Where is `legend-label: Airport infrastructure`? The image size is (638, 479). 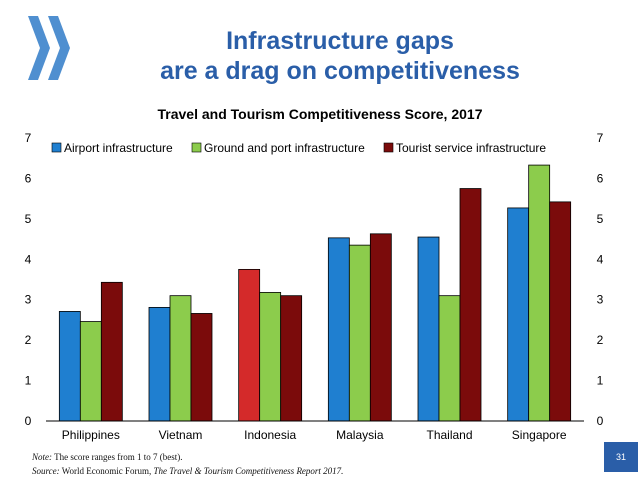 legend-label: Airport infrastructure is located at coordinates (118, 148).